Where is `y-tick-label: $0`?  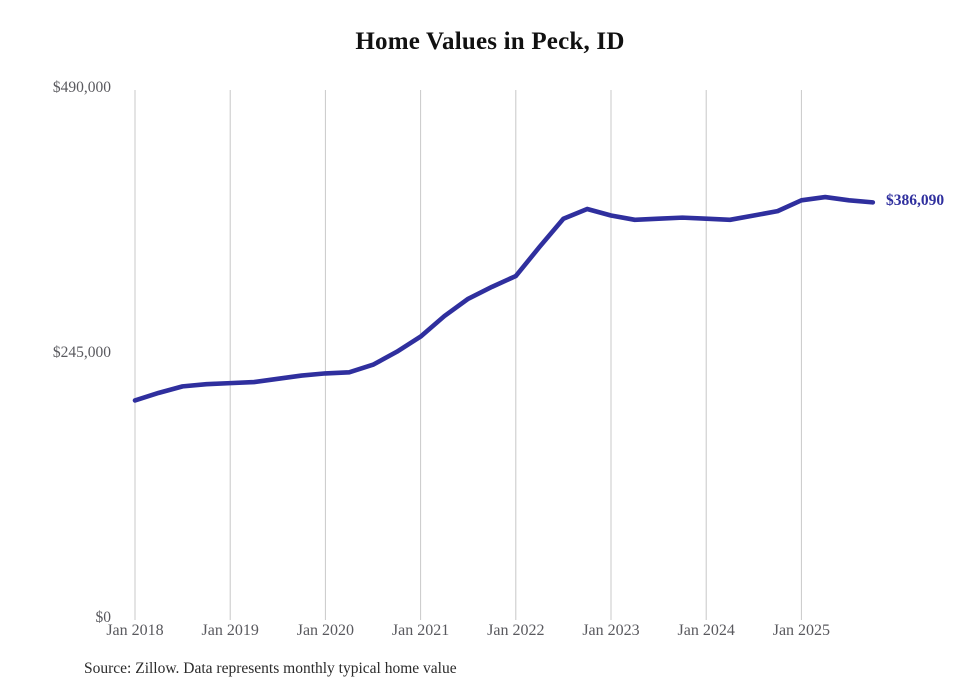 y-tick-label: $0 is located at coordinates (103, 617).